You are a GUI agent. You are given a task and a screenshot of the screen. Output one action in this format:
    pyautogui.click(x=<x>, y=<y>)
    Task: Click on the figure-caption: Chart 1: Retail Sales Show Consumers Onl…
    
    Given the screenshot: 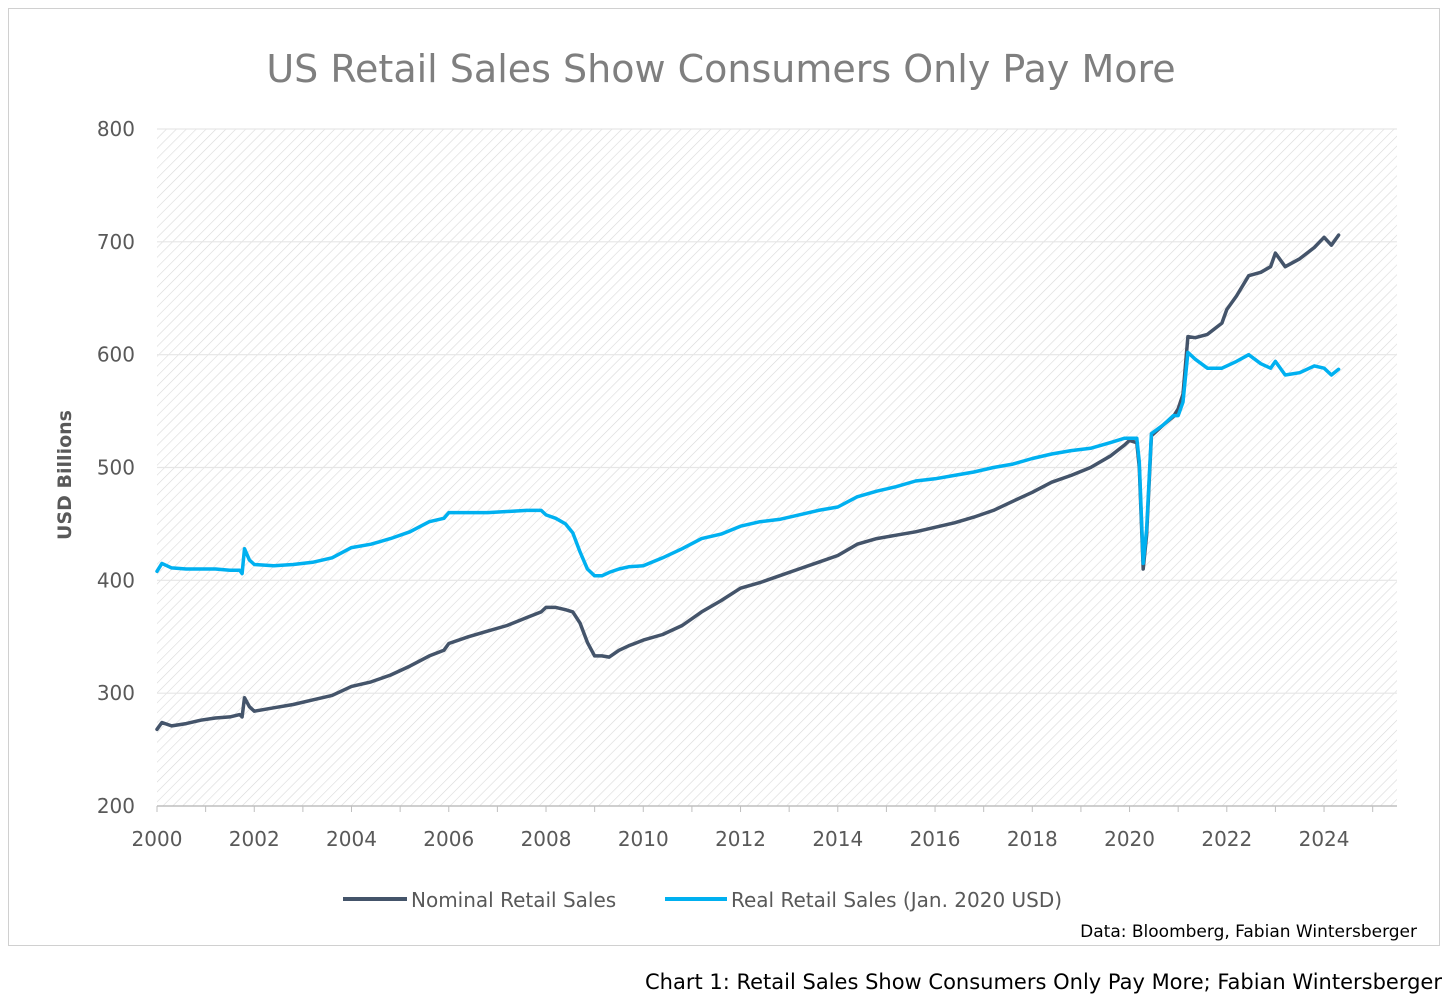 What is the action you would take?
    pyautogui.click(x=1043, y=982)
    